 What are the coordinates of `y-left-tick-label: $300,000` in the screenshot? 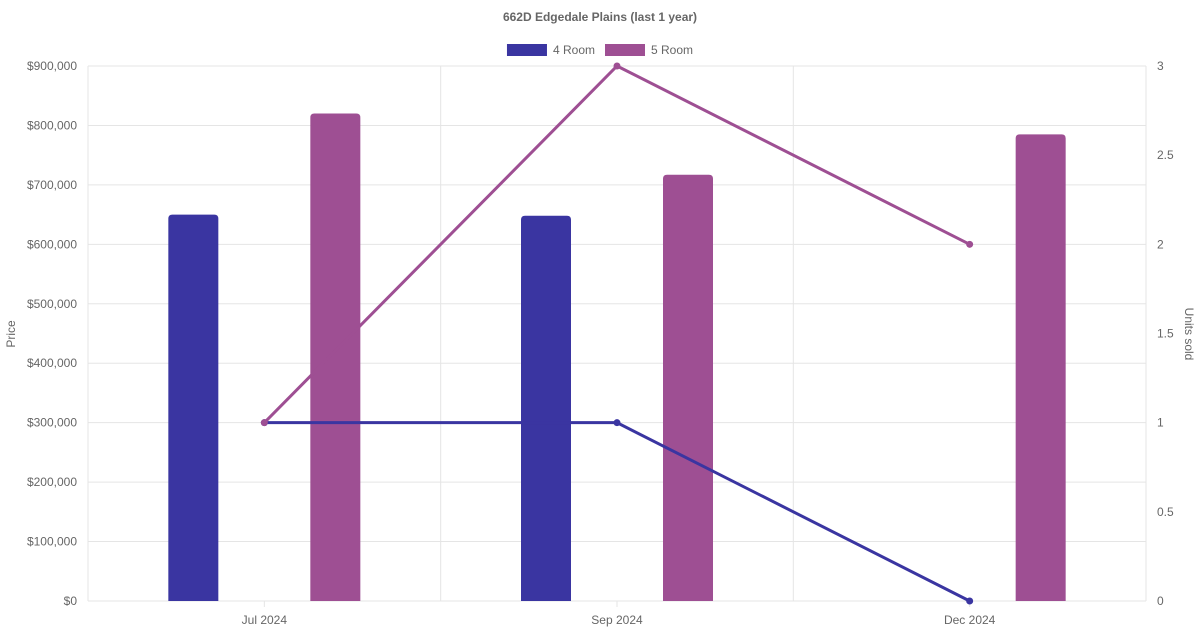 It's located at (52, 423).